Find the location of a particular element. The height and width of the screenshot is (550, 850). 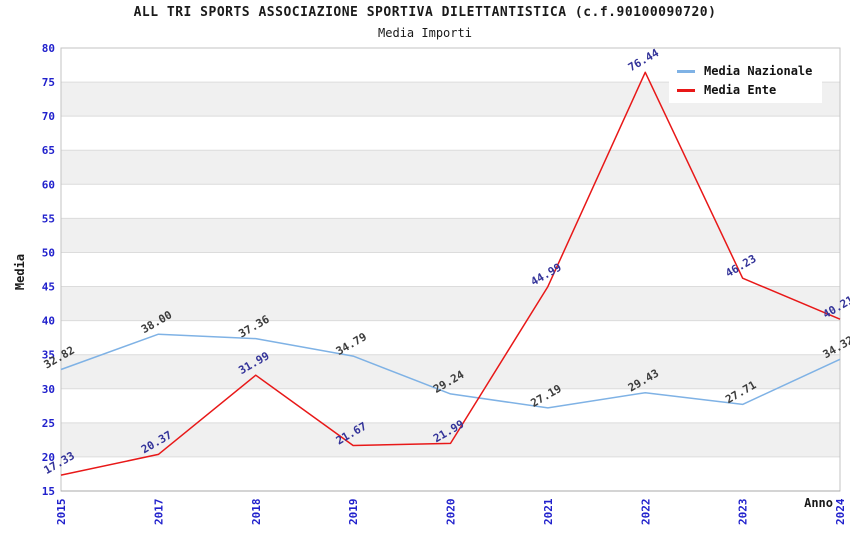

x-tick-label: 2021 is located at coordinates (548, 511).